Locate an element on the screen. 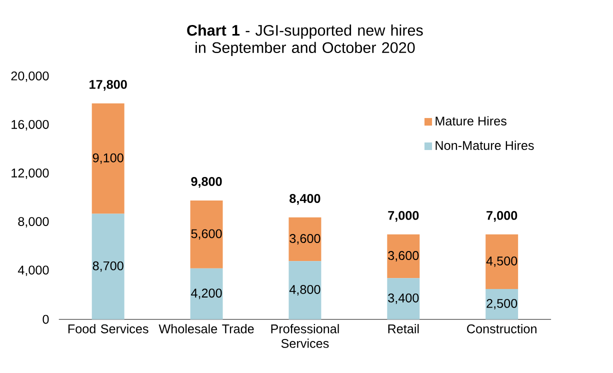 The width and height of the screenshot is (613, 373). total-label: 17,800 is located at coordinates (108, 85).